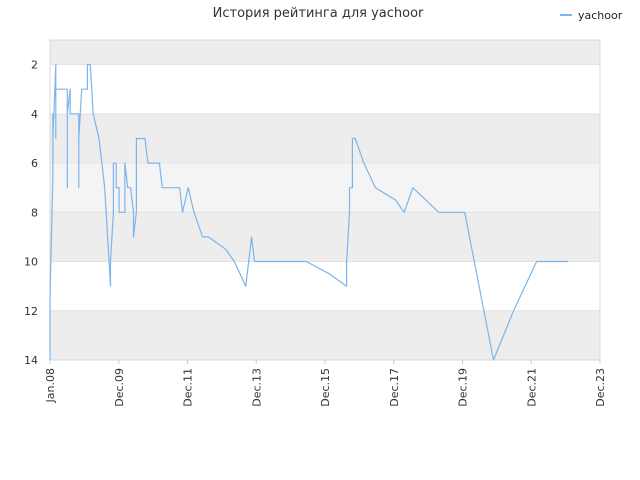  I want to click on x-tick-label: Dec.19, so click(463, 387).